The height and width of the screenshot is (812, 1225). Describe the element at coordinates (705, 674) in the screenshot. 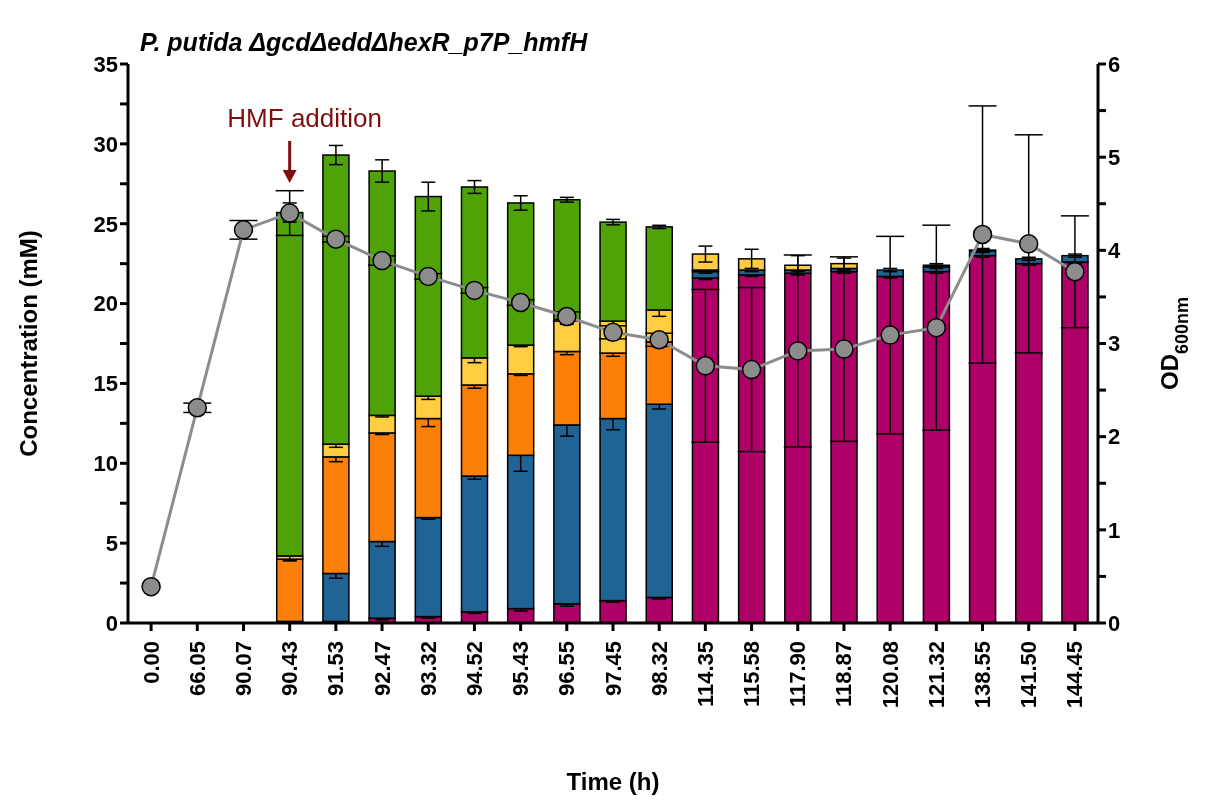

I see `x-tick-label: 114.35` at that location.